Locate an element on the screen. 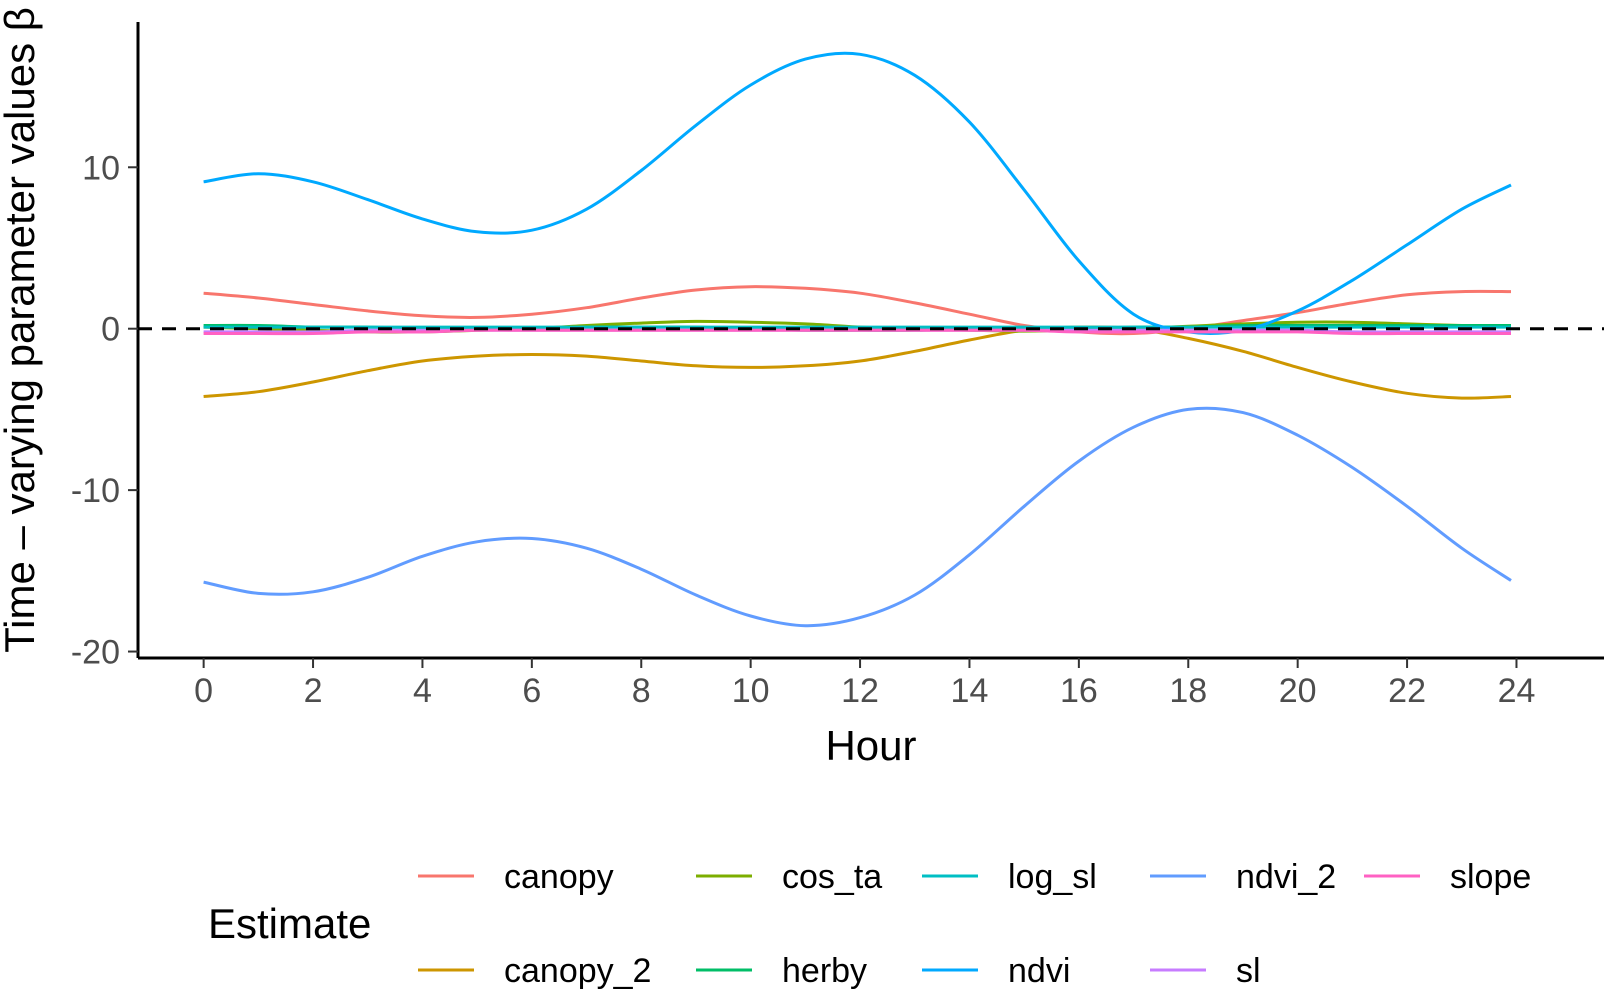 The image size is (1604, 990). legend-label-slope: slope is located at coordinates (1490, 877).